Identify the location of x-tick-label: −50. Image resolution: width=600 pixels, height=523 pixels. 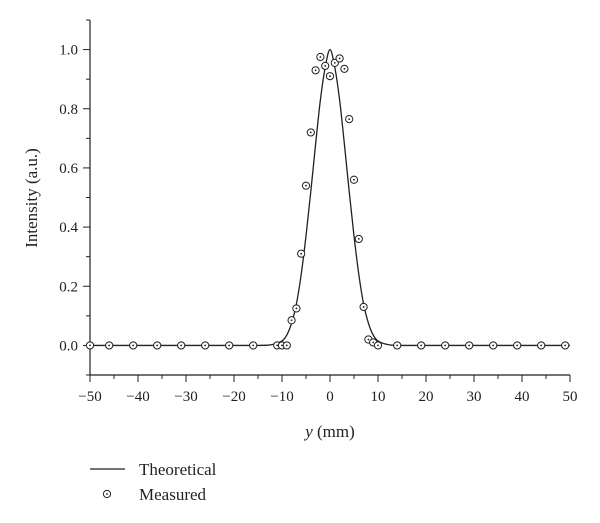
(89, 397).